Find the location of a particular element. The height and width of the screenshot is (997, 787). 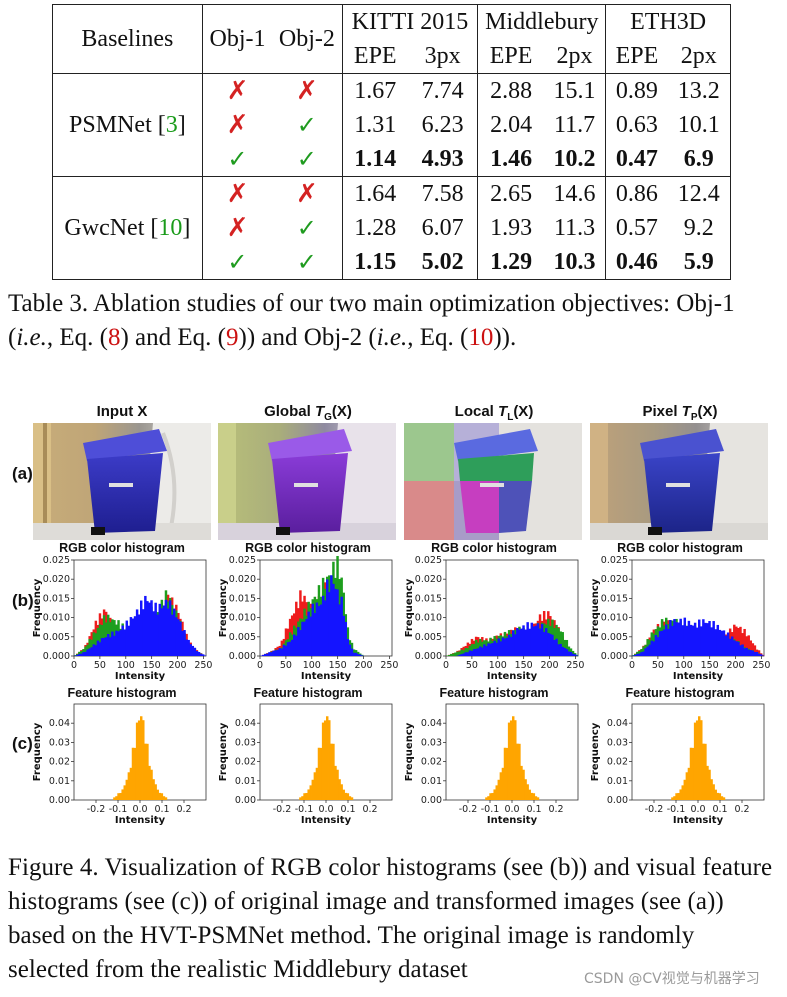

x-tick-label: -0.1 is located at coordinates (118, 809).